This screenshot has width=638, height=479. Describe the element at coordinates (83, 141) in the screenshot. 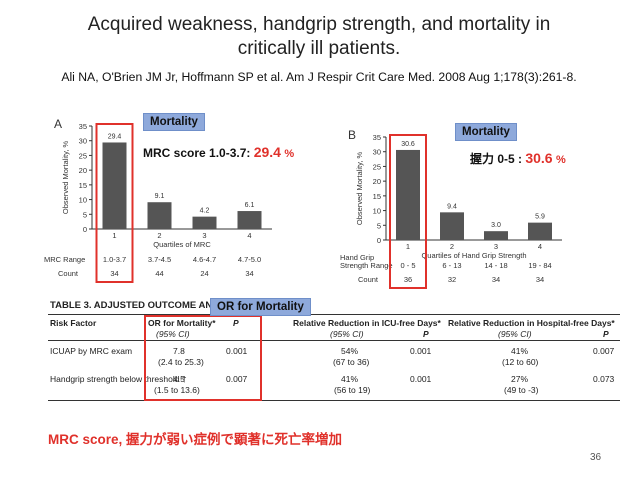

I see `y-tick-label: 30` at that location.